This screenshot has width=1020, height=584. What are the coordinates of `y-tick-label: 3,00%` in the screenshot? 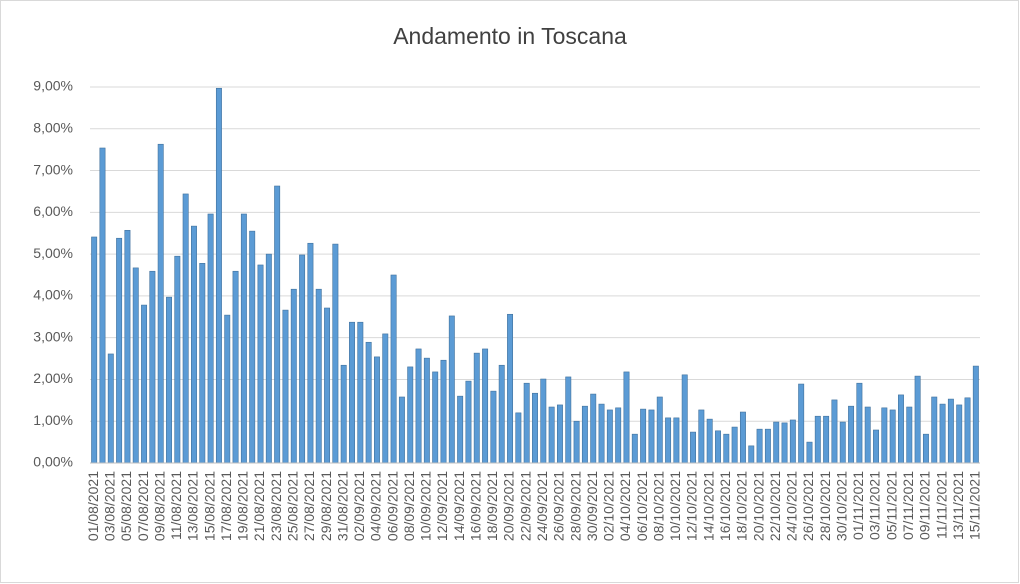 It's located at (53, 336).